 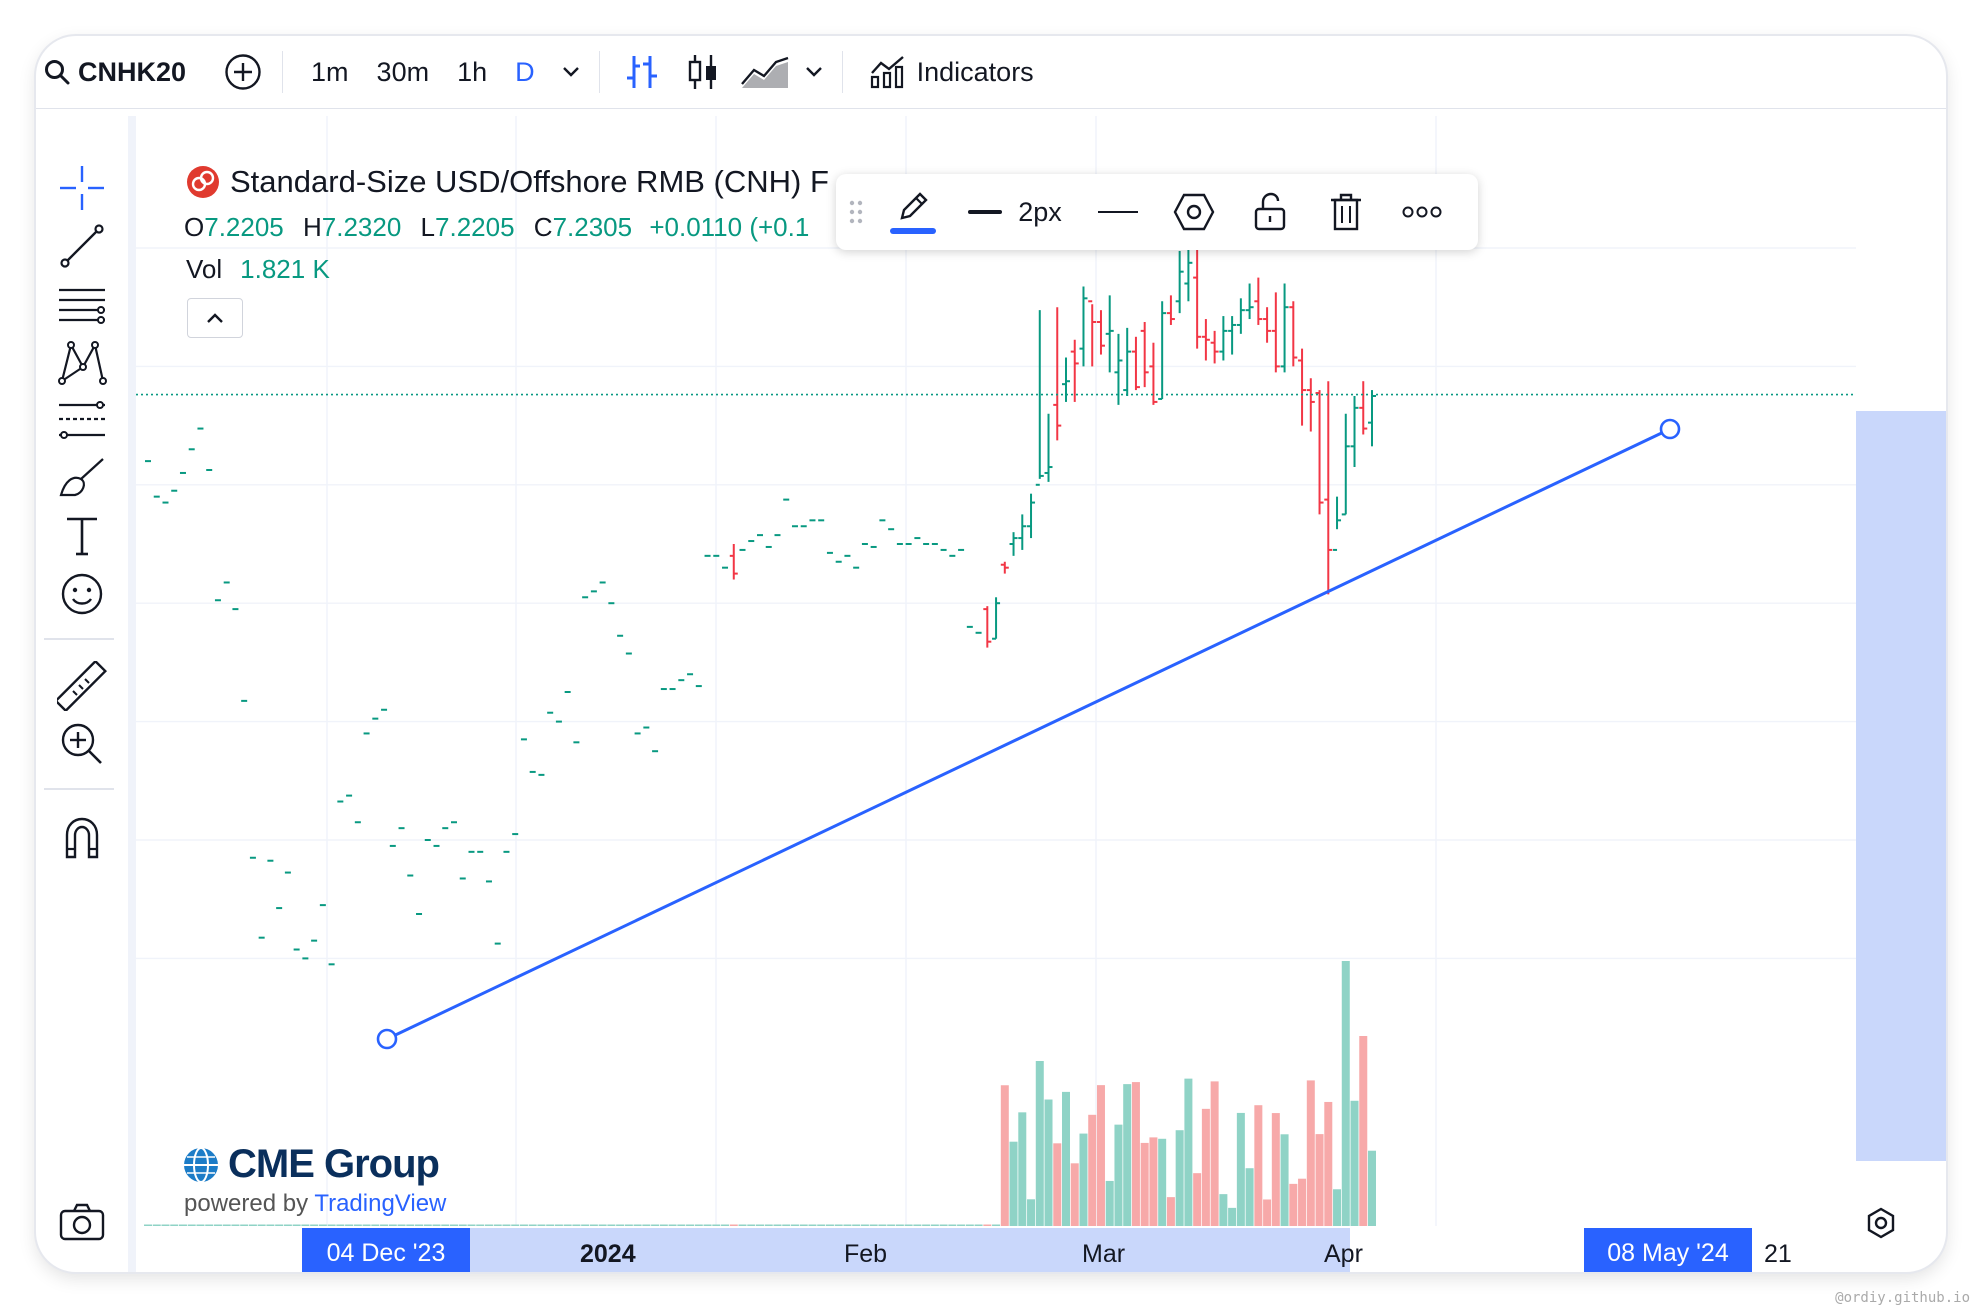 What do you see at coordinates (729, 227) in the screenshot?
I see `change-value: +0.0110 (+0.1` at bounding box center [729, 227].